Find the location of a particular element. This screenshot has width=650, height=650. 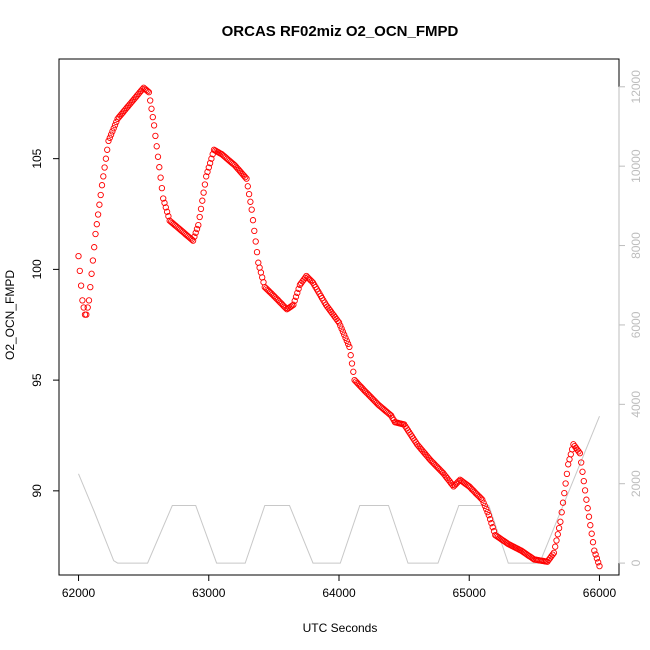

y-tick-label: 100 is located at coordinates (37, 269).